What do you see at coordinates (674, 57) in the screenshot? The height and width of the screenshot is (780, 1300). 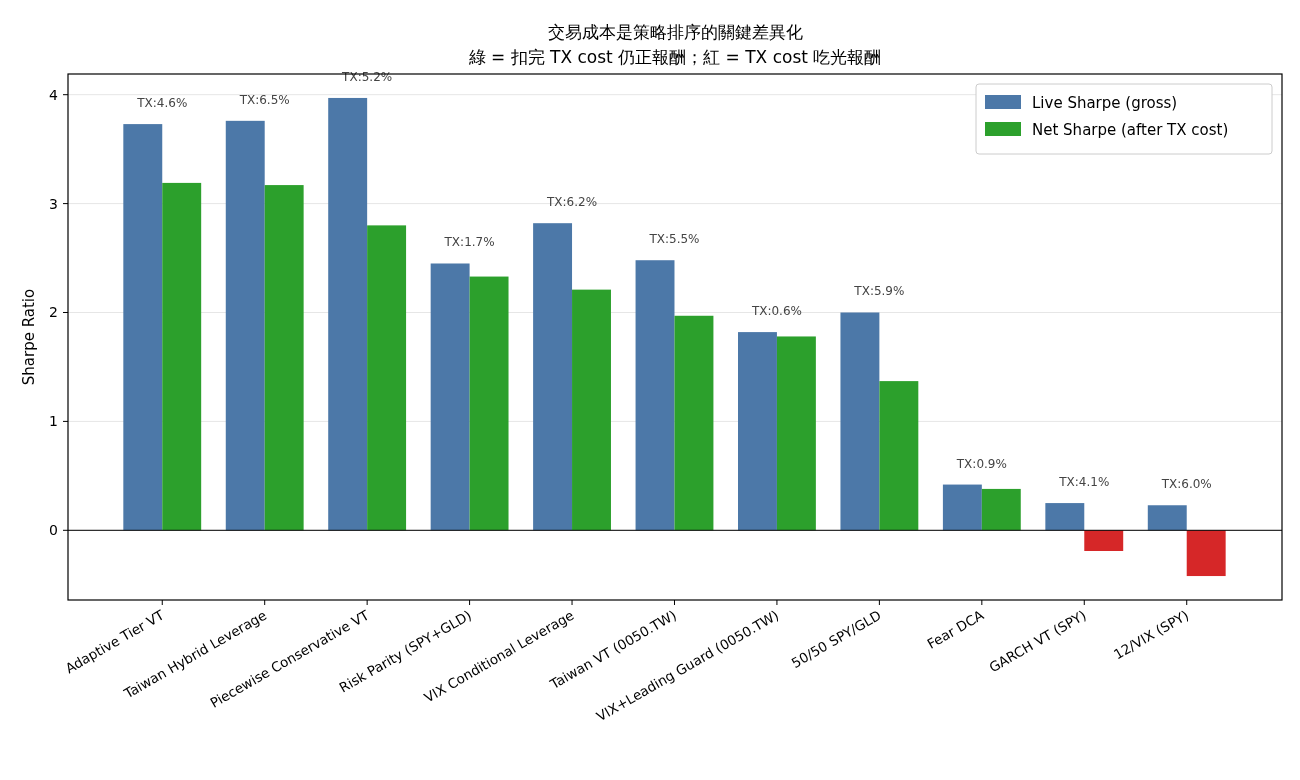 I see `chart-subtitle: 綠 = 扣完 TX cost 仍正報酬；紅 = TX cost 吃光報酬` at bounding box center [674, 57].